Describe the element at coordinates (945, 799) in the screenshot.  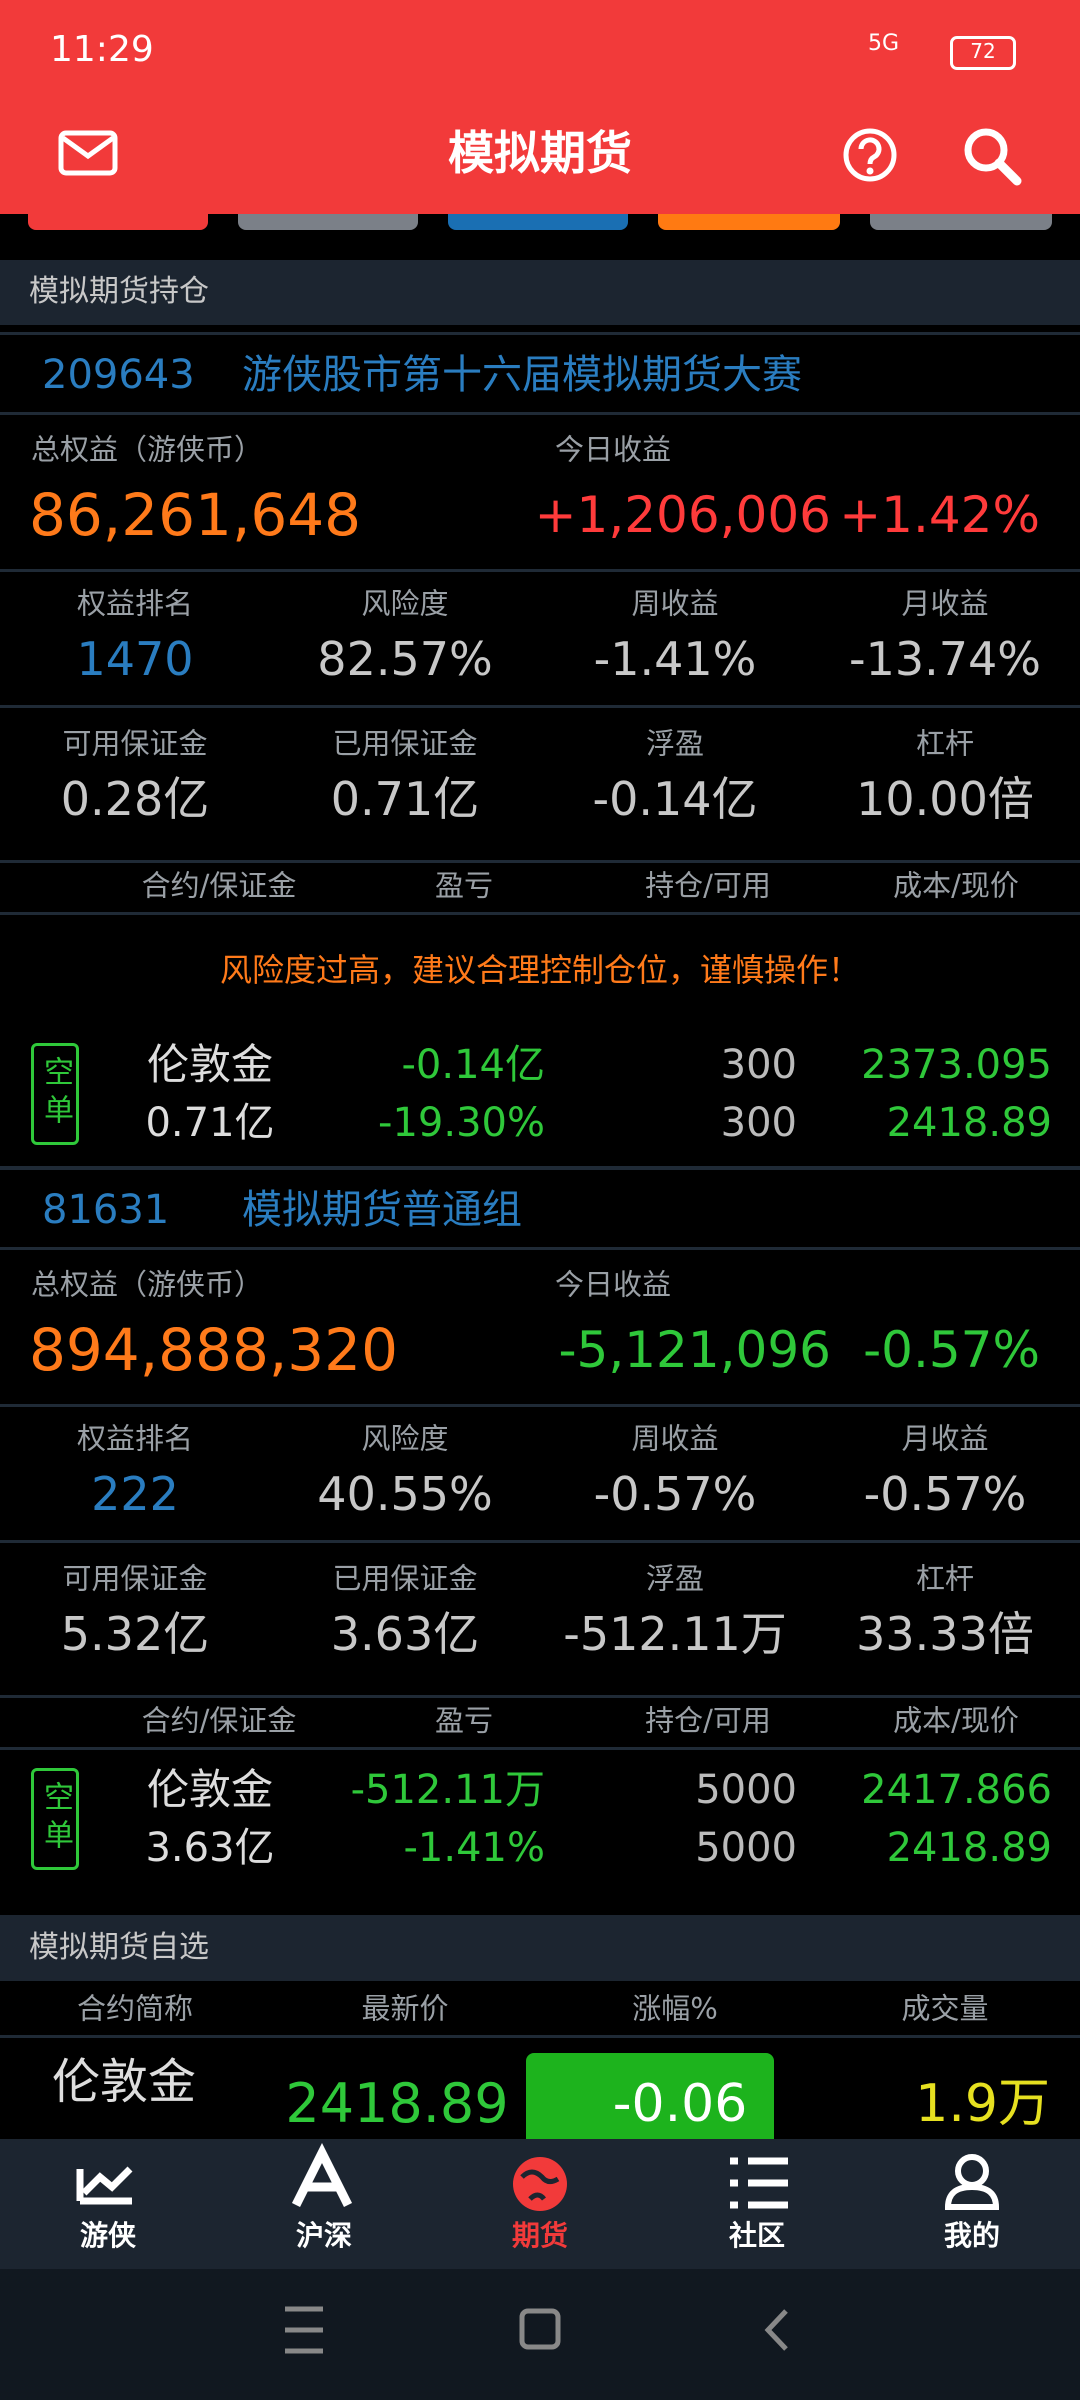
I see `margin-value: 10.00倍` at that location.